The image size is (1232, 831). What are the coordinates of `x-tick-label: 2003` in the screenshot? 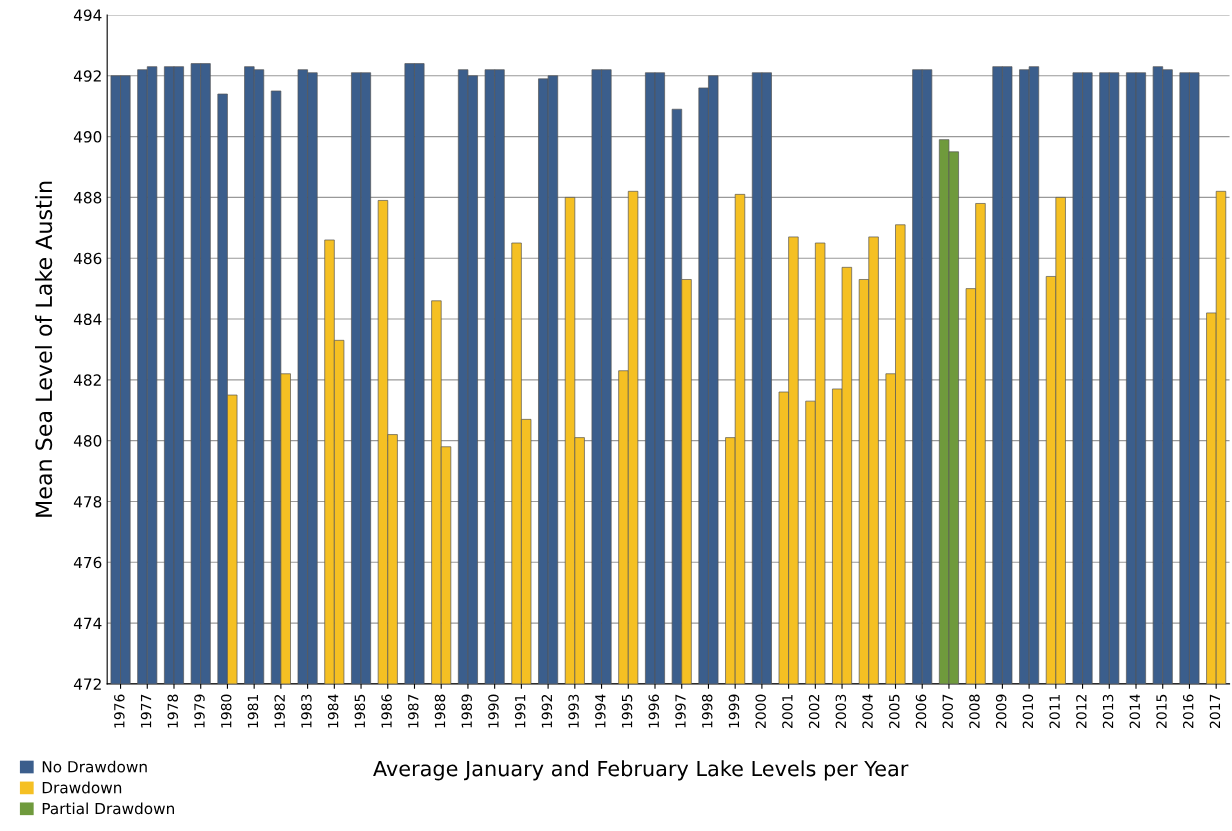 It's located at (841, 711).